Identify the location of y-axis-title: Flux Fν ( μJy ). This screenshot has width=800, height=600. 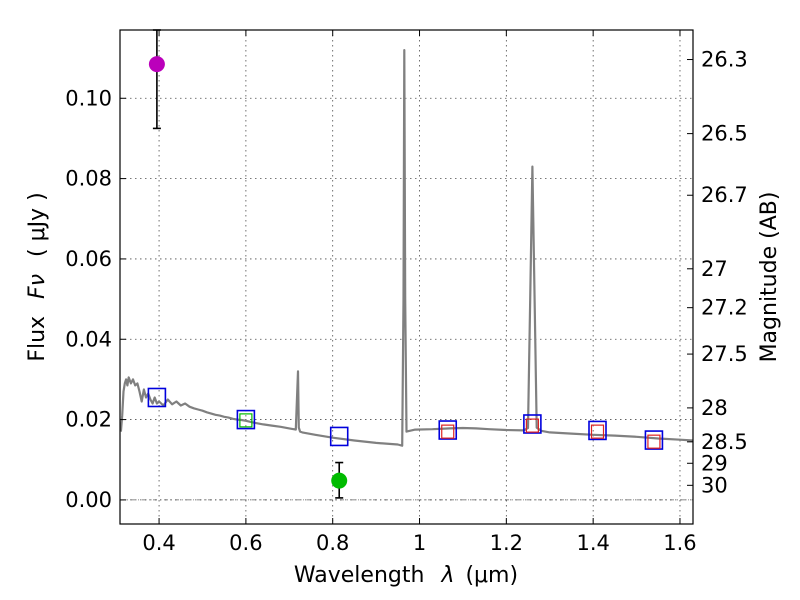
(37, 276).